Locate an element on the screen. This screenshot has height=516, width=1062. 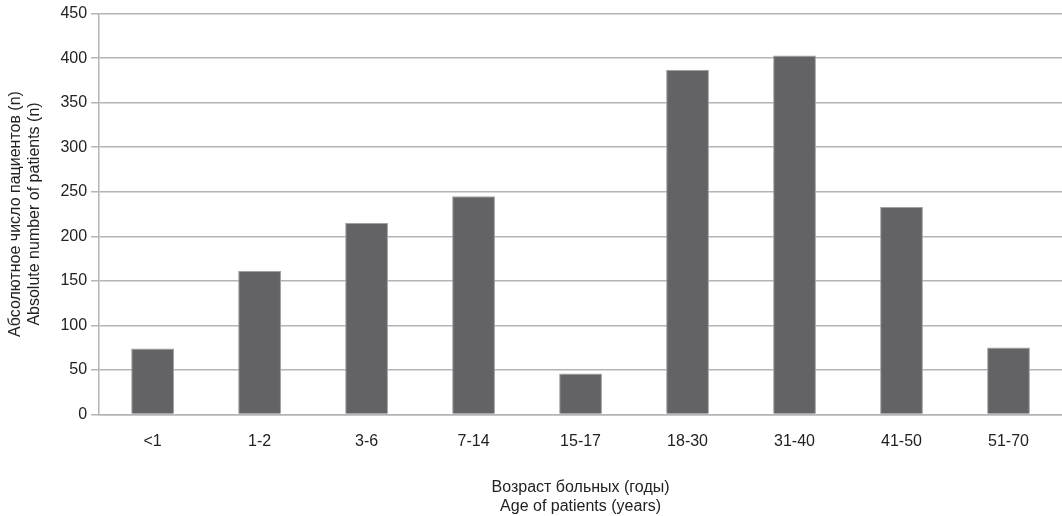
x-tick-label: 3-6 is located at coordinates (367, 441).